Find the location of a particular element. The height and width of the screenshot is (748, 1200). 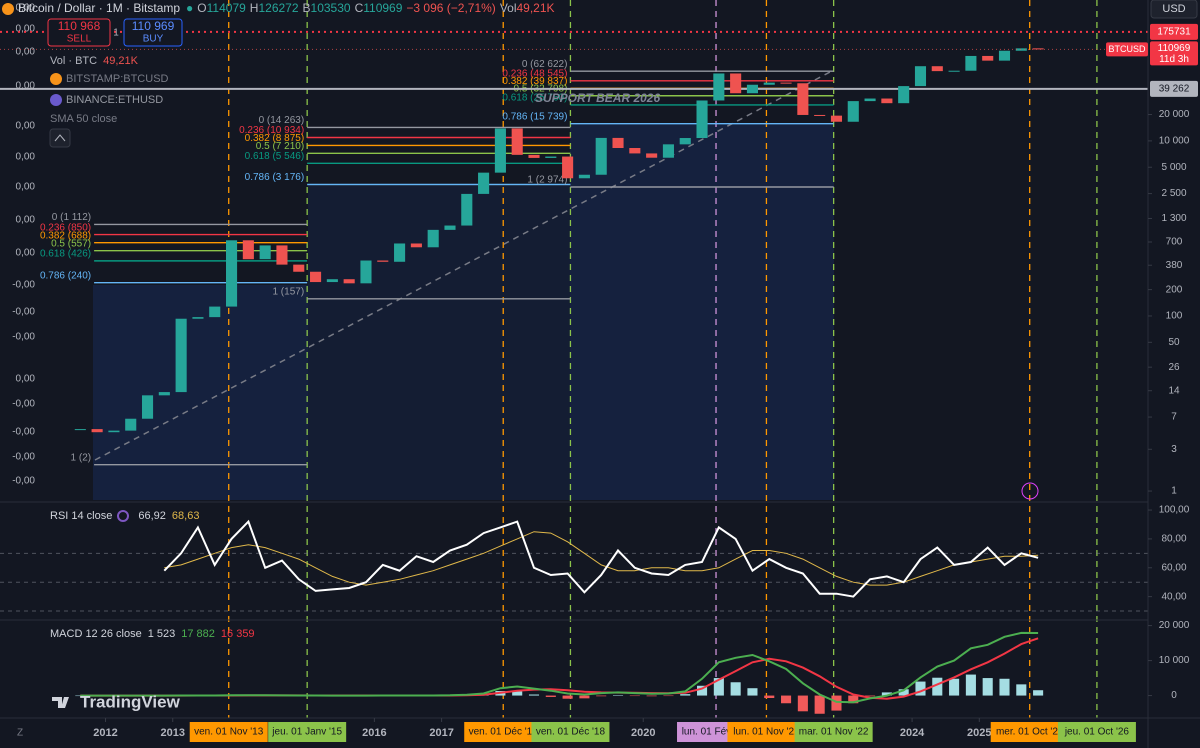

legend-vol-label: Vol · BTC is located at coordinates (73, 61).